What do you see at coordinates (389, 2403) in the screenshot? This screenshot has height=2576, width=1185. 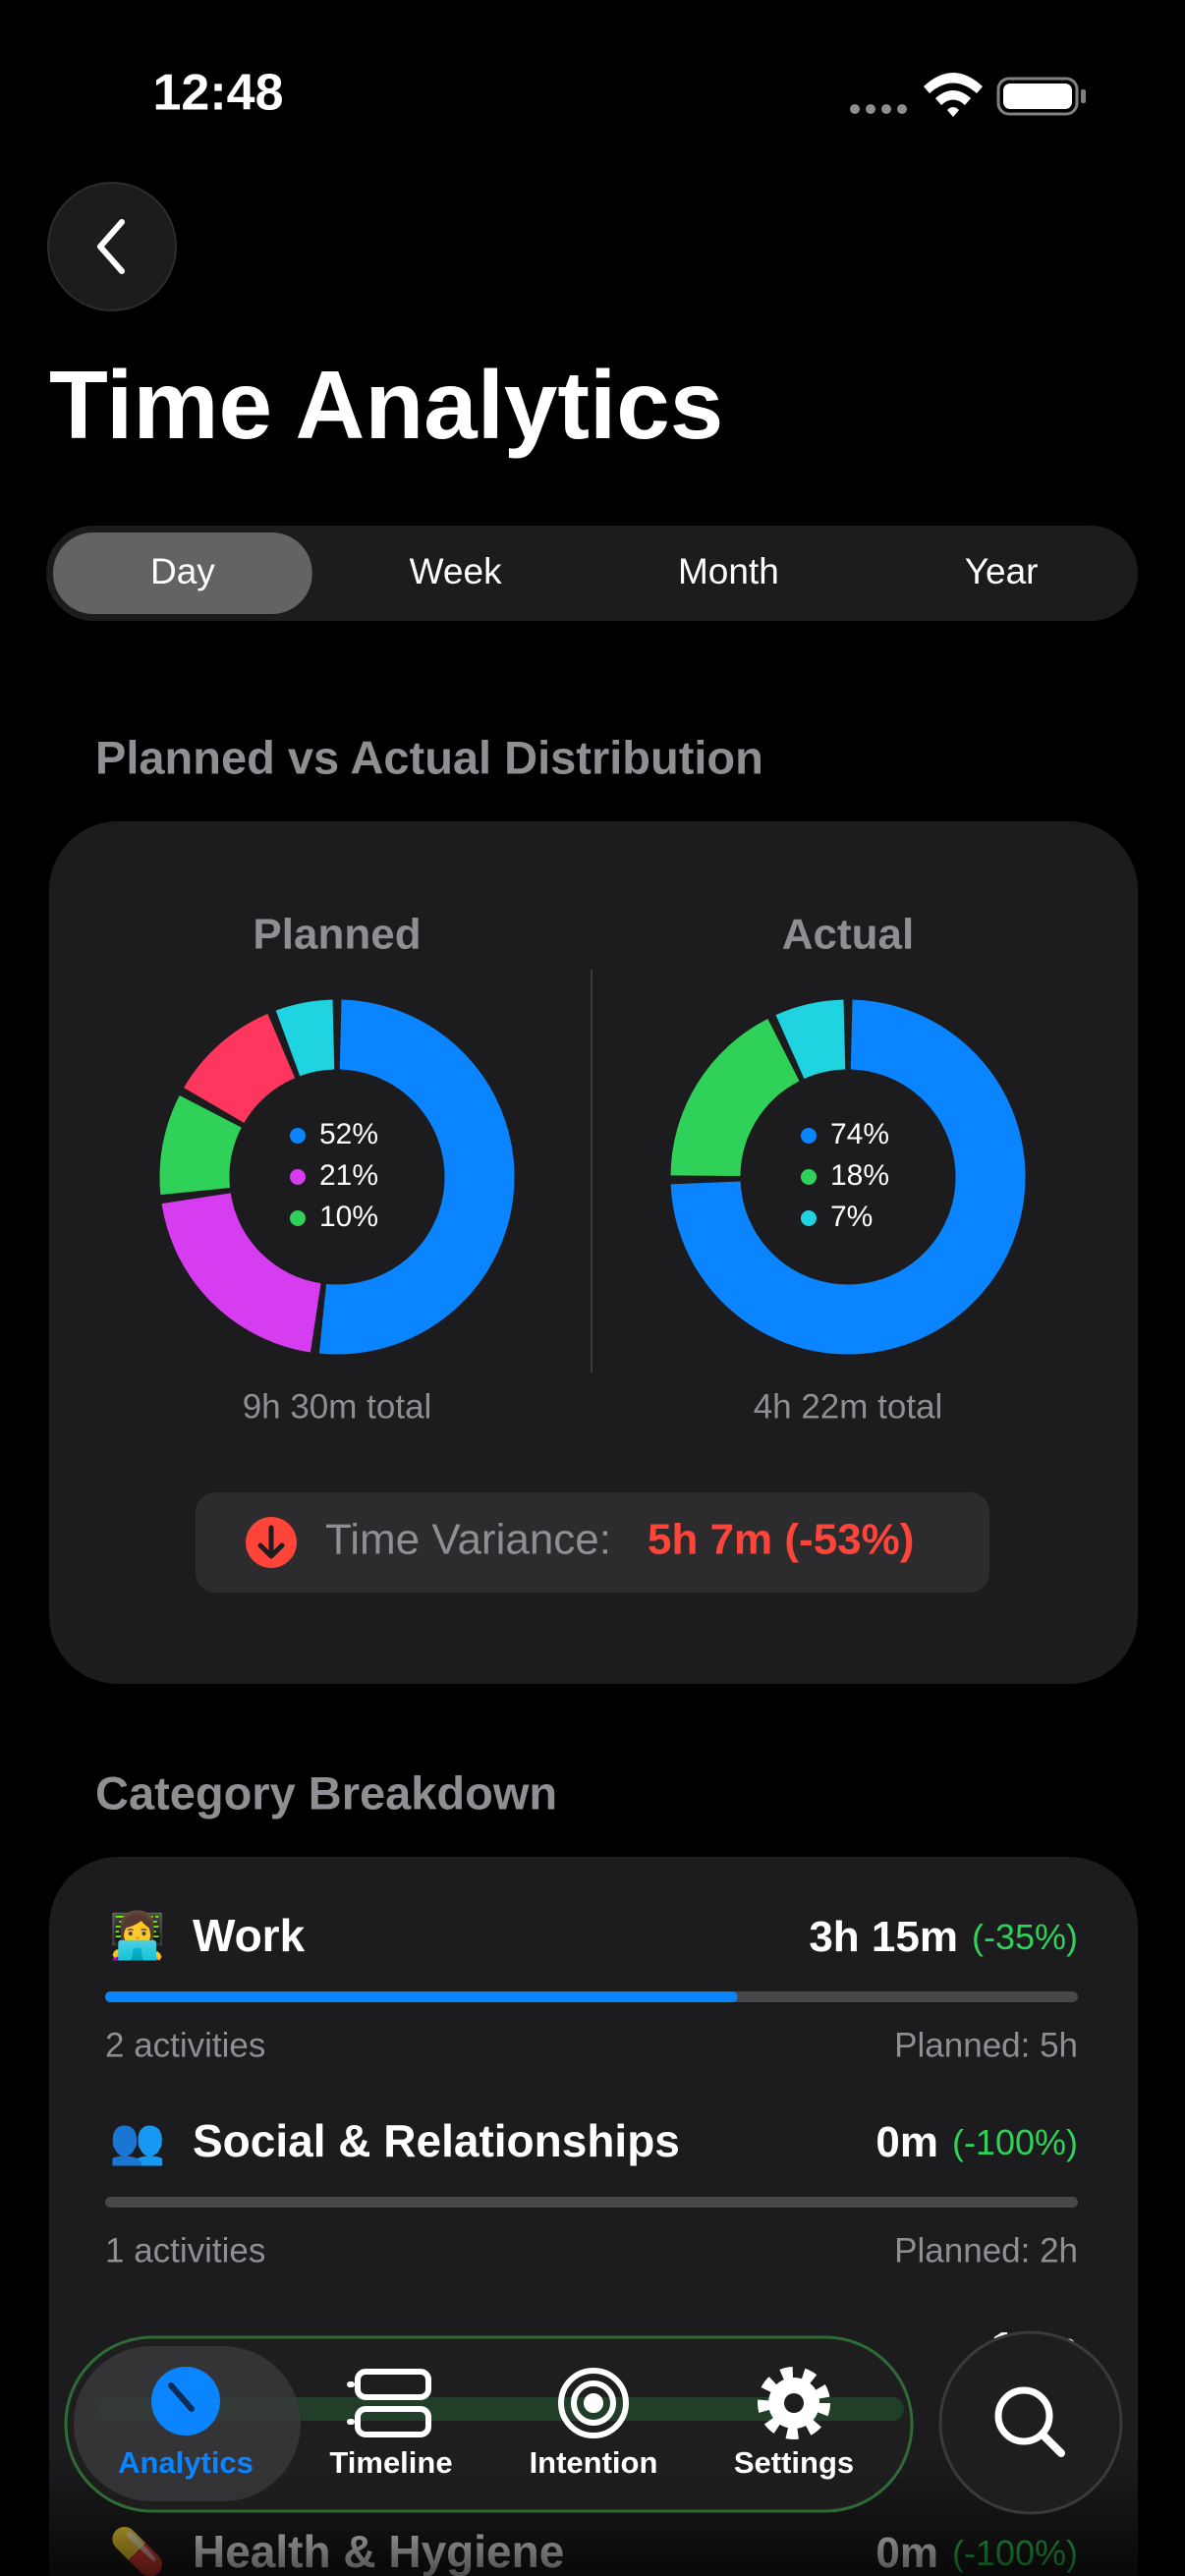 I see `timeline-icon` at bounding box center [389, 2403].